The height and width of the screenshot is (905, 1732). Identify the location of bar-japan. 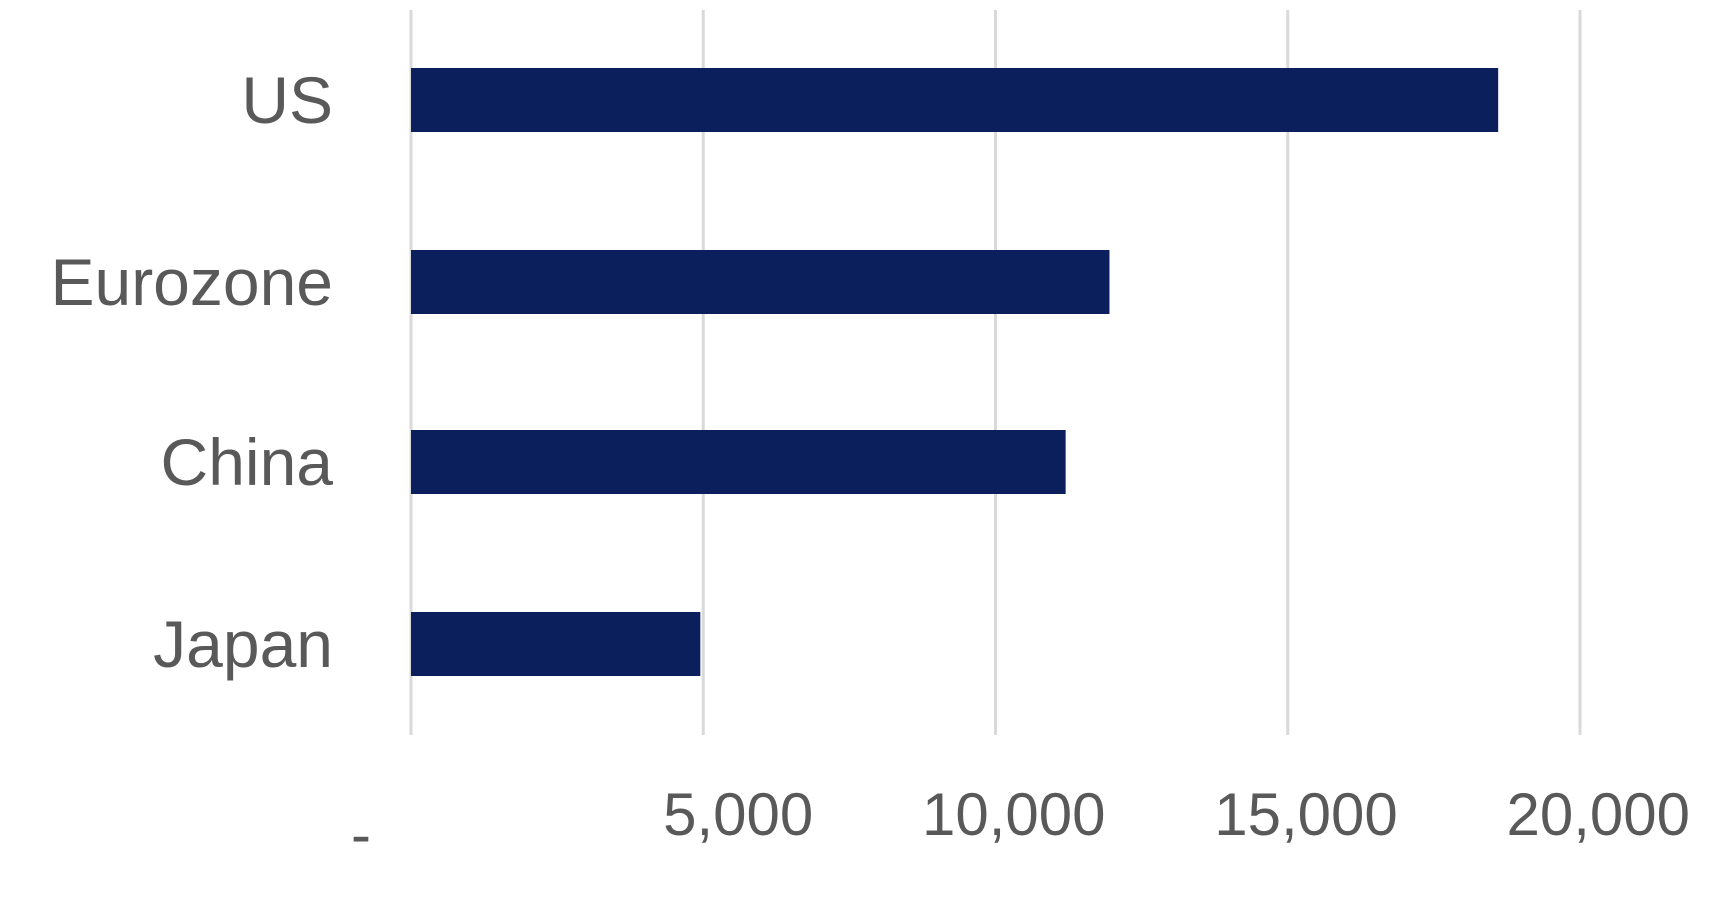
(556, 644).